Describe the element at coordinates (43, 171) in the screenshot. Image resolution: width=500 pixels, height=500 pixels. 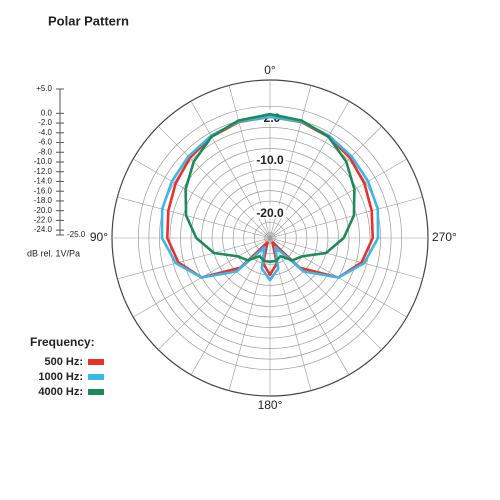
I see `r-scale-label: -12.0` at that location.